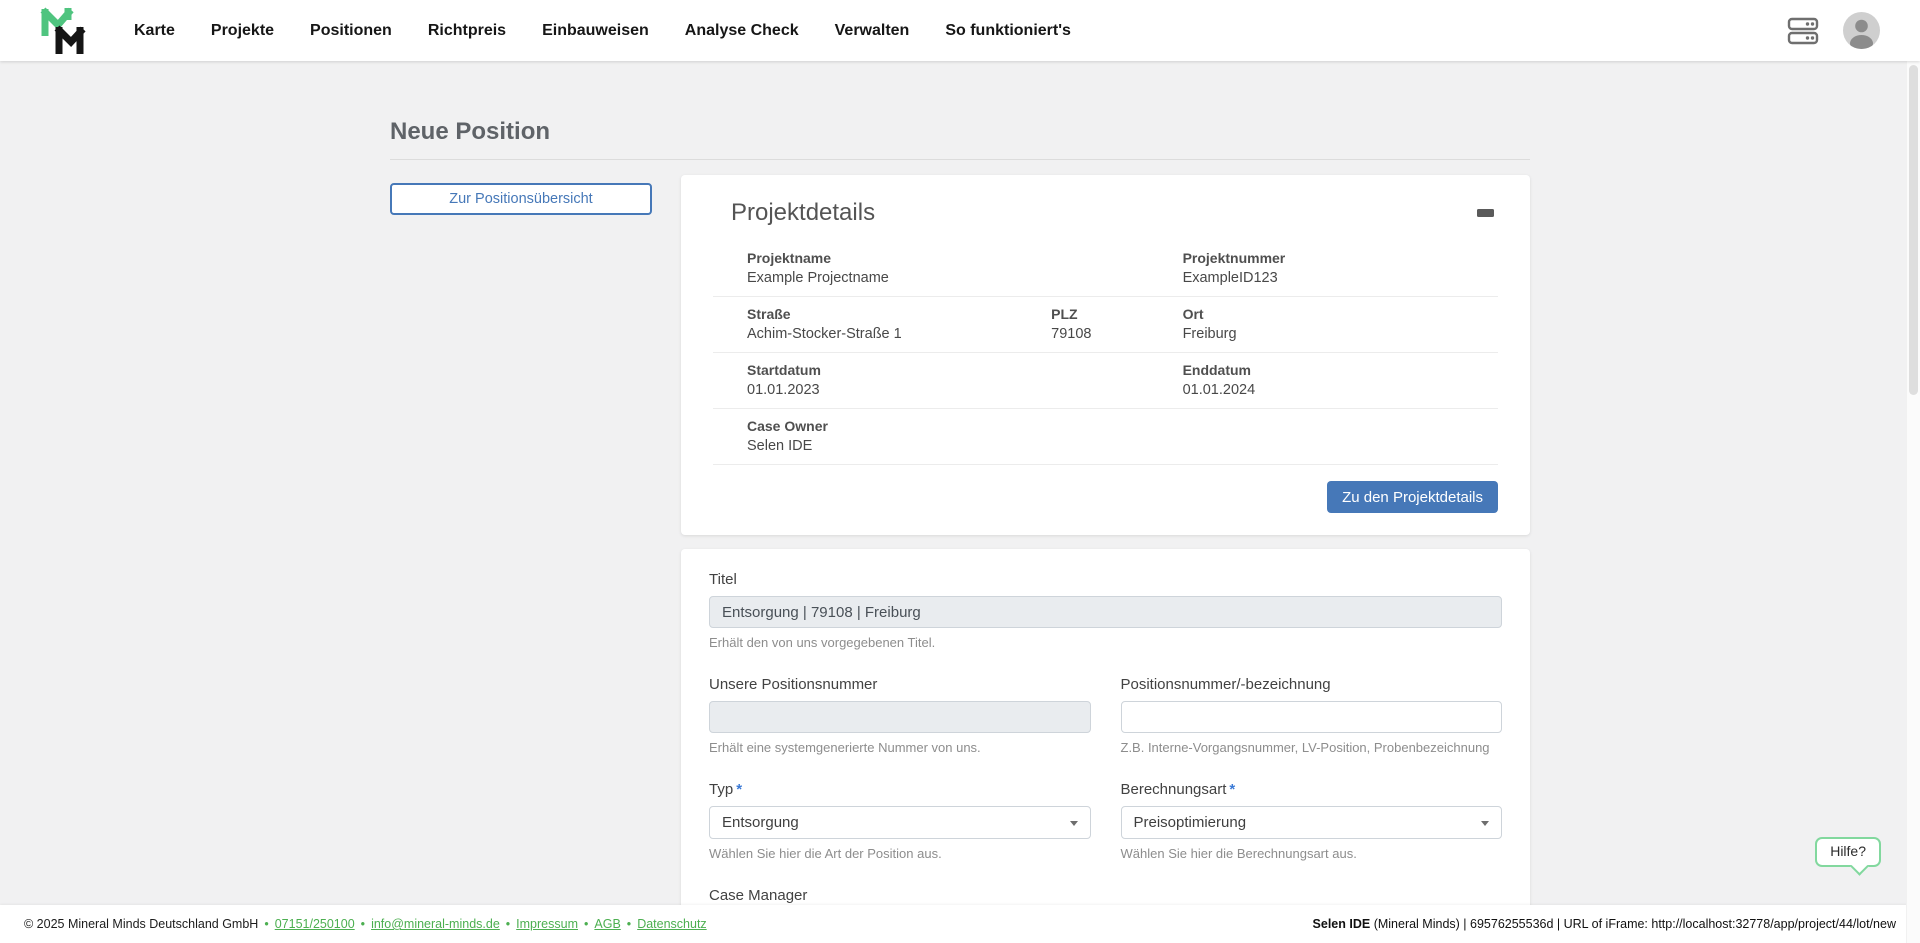 The height and width of the screenshot is (943, 1920). What do you see at coordinates (1105, 437) in the screenshot?
I see `project-row-owner: Case Owner Selen IDE` at bounding box center [1105, 437].